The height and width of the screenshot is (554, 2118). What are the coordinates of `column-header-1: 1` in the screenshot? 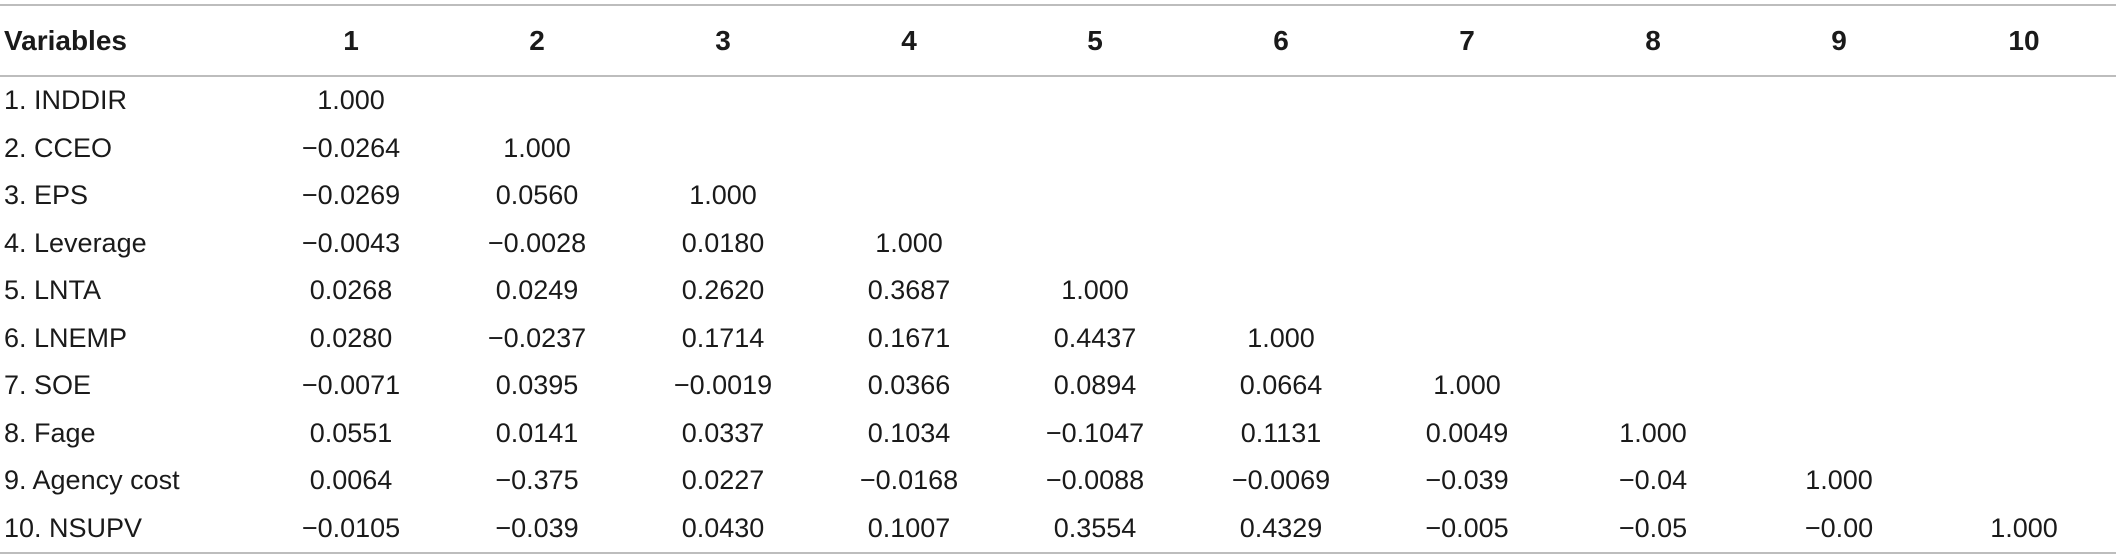 It's located at (351, 40).